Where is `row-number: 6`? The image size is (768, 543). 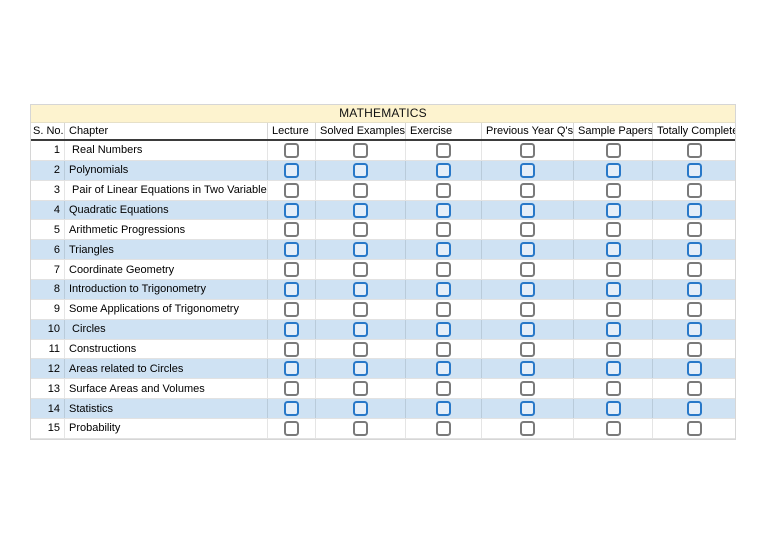
row-number: 6 is located at coordinates (48, 250).